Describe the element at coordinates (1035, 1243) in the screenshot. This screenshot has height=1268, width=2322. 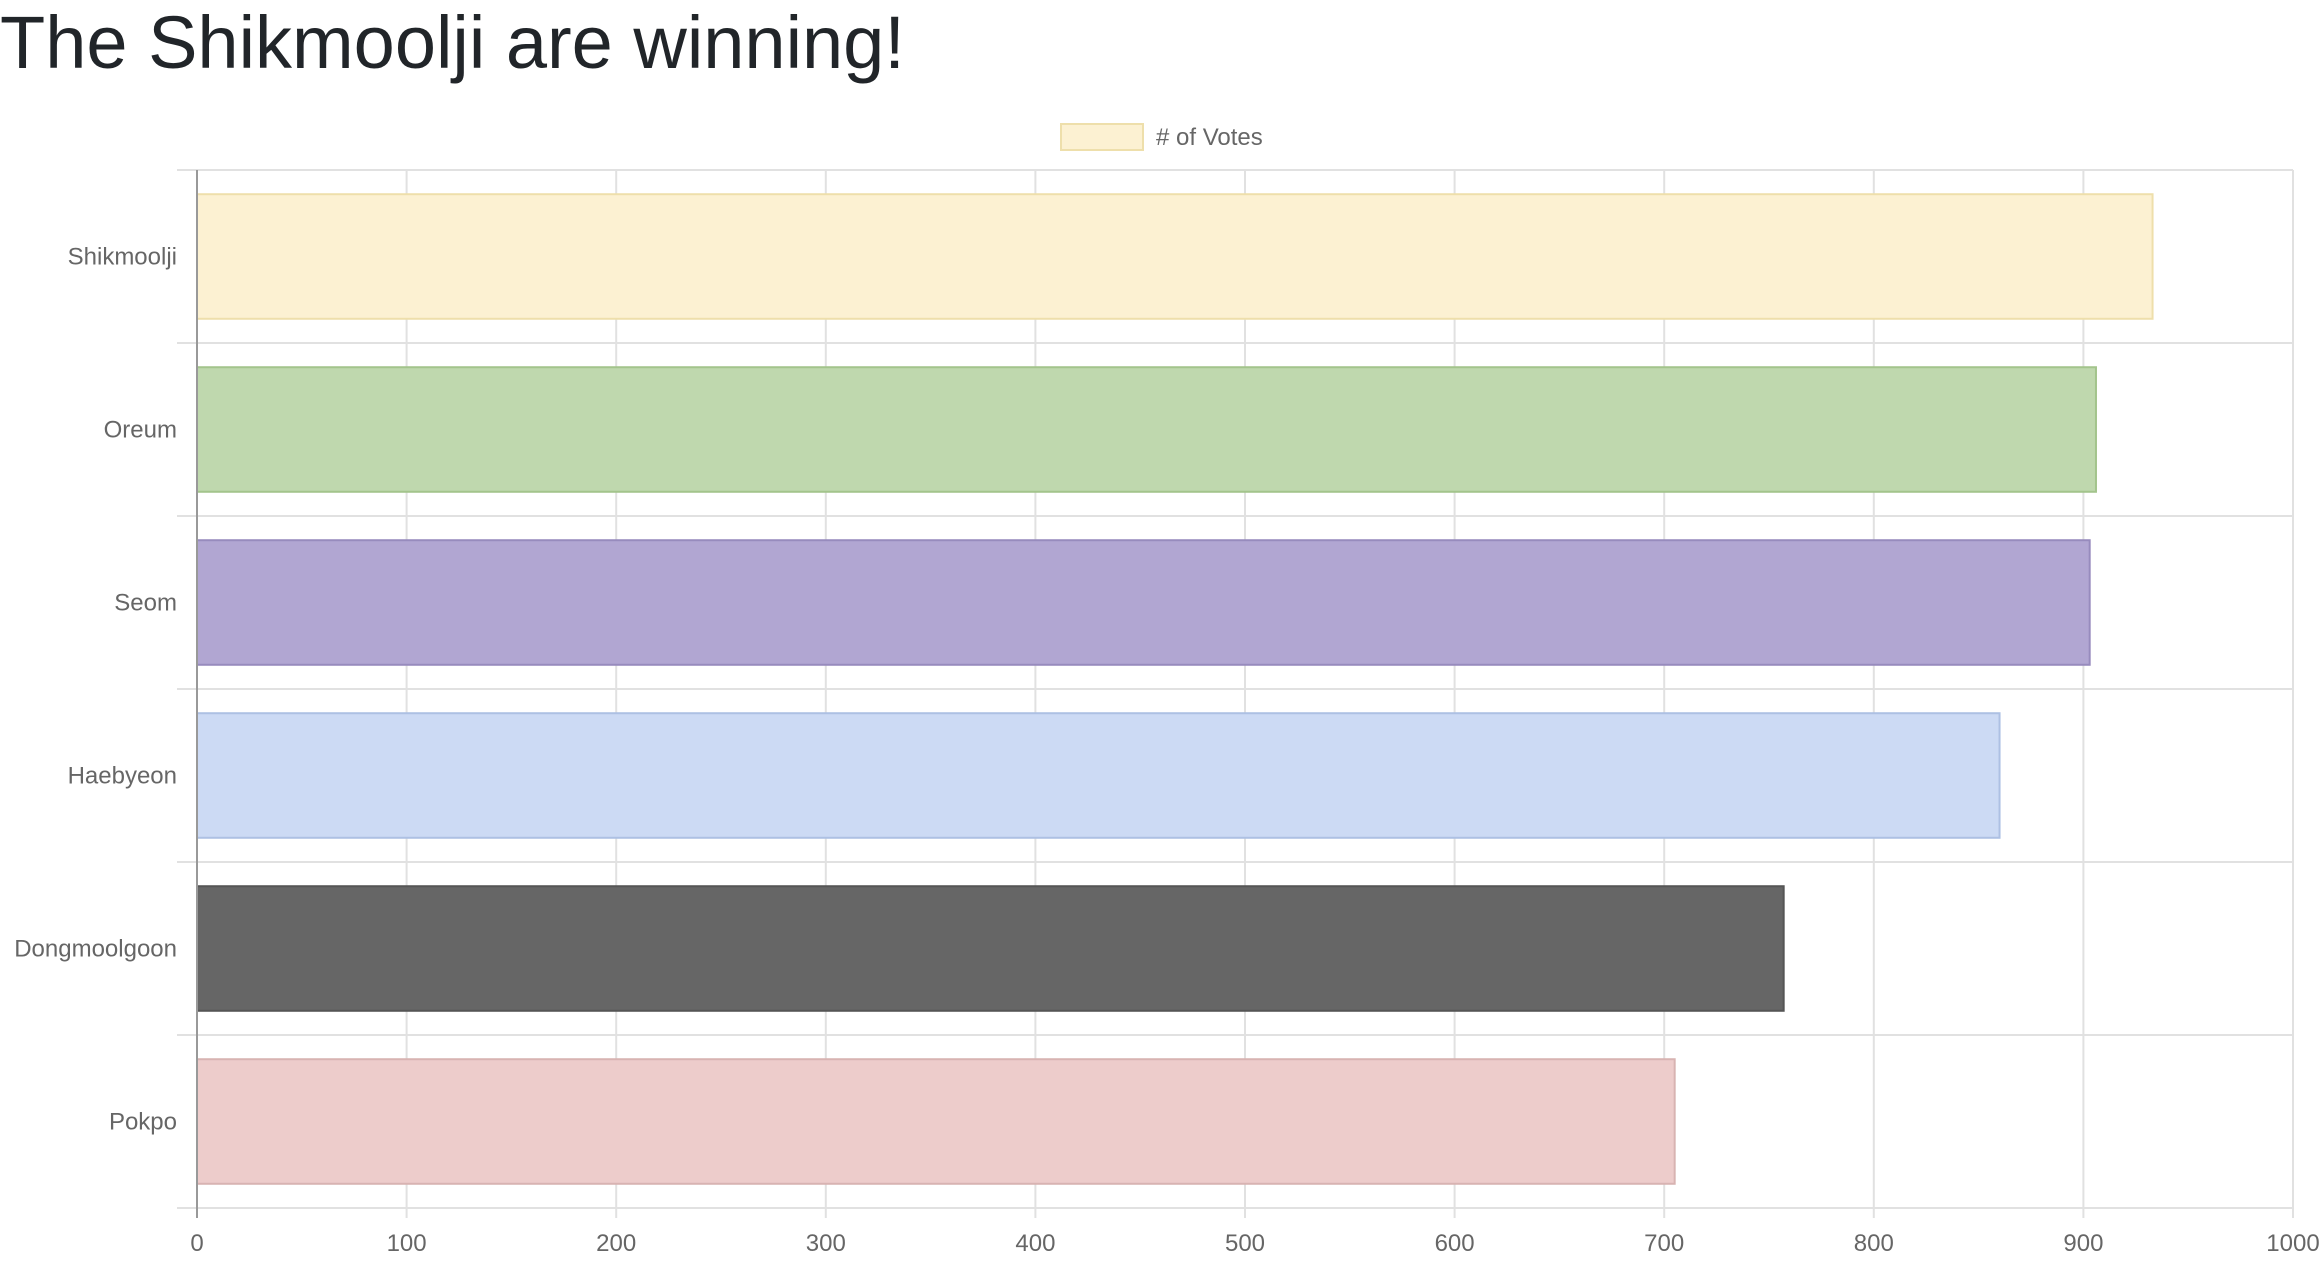
I see `x-tick-label: 400` at that location.